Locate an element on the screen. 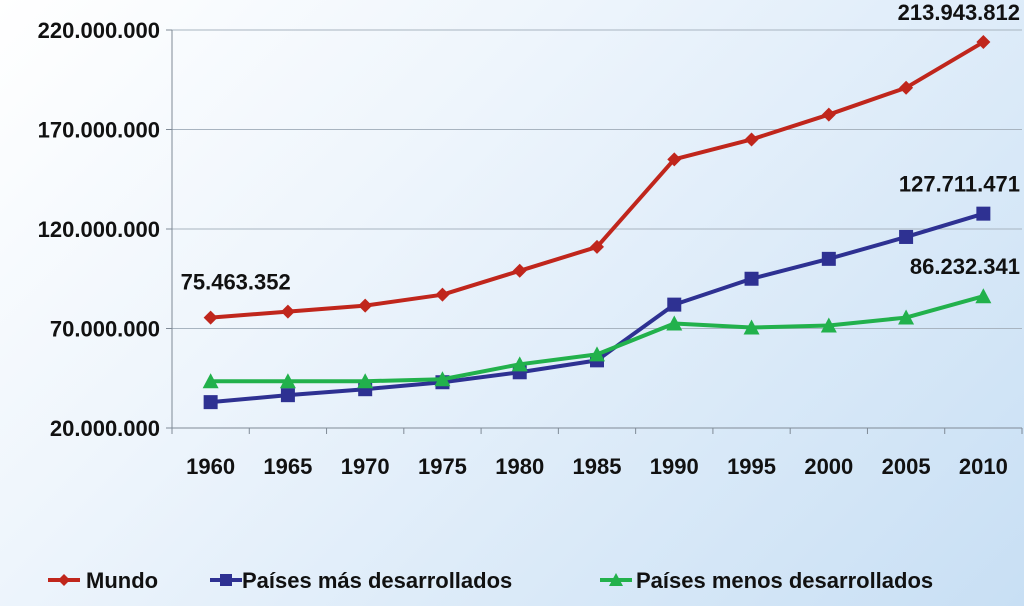 The height and width of the screenshot is (606, 1024). legend-label: Países más desarrollados is located at coordinates (377, 580).